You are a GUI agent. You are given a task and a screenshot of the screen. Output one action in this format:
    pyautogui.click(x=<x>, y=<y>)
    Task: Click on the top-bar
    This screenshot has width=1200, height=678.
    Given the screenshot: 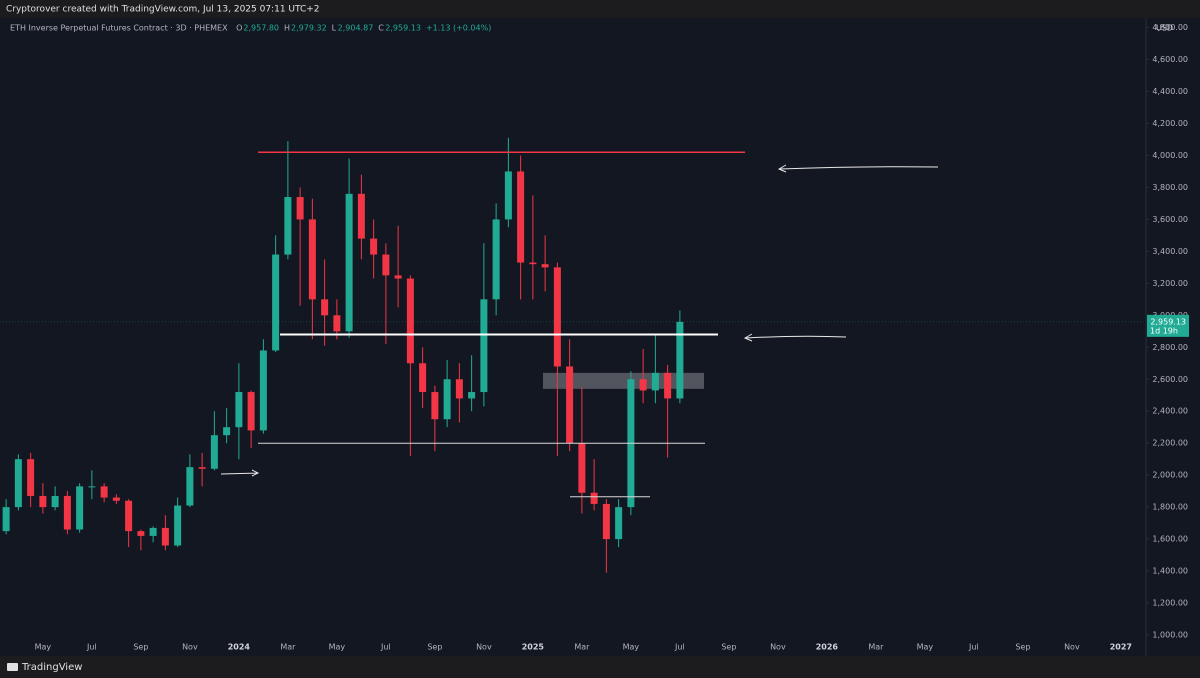 What is the action you would take?
    pyautogui.click(x=600, y=9)
    